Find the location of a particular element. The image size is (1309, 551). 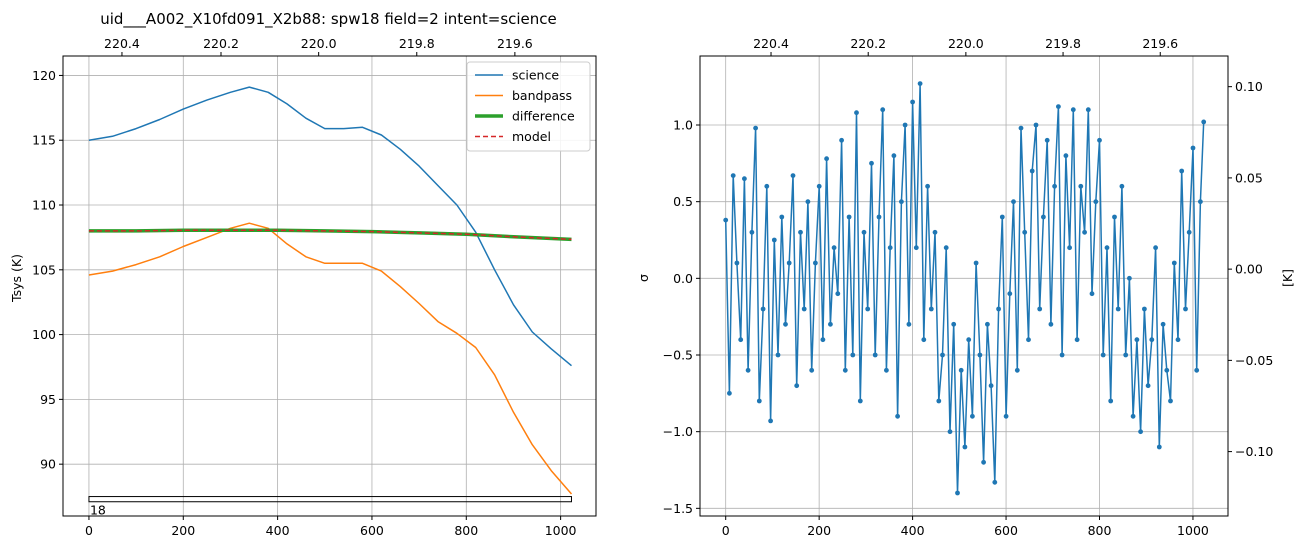

x-tick-label: 1000 is located at coordinates (561, 530).